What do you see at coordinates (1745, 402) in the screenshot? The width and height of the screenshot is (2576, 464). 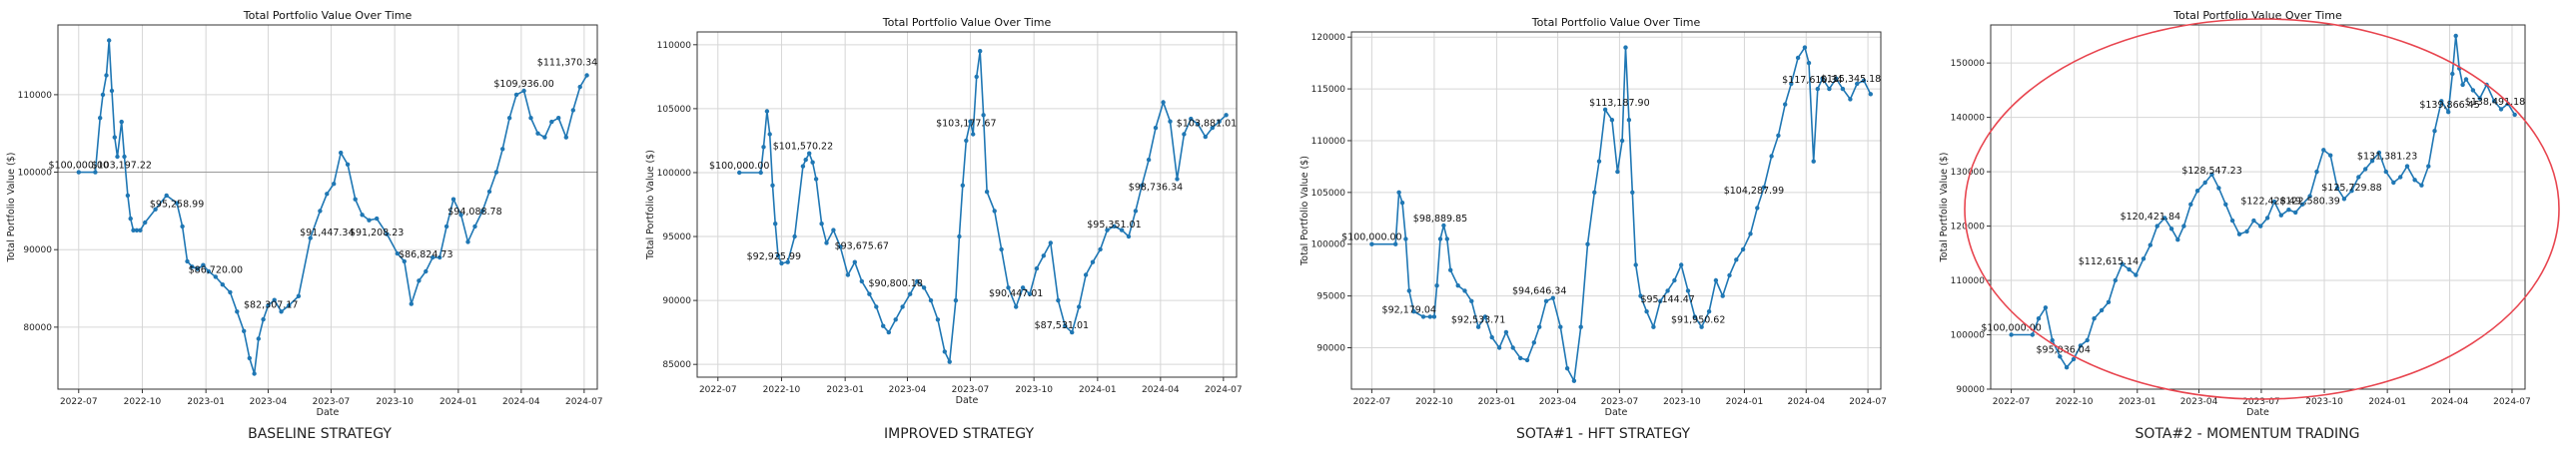 I see `x-tick-label: 2024-01` at bounding box center [1745, 402].